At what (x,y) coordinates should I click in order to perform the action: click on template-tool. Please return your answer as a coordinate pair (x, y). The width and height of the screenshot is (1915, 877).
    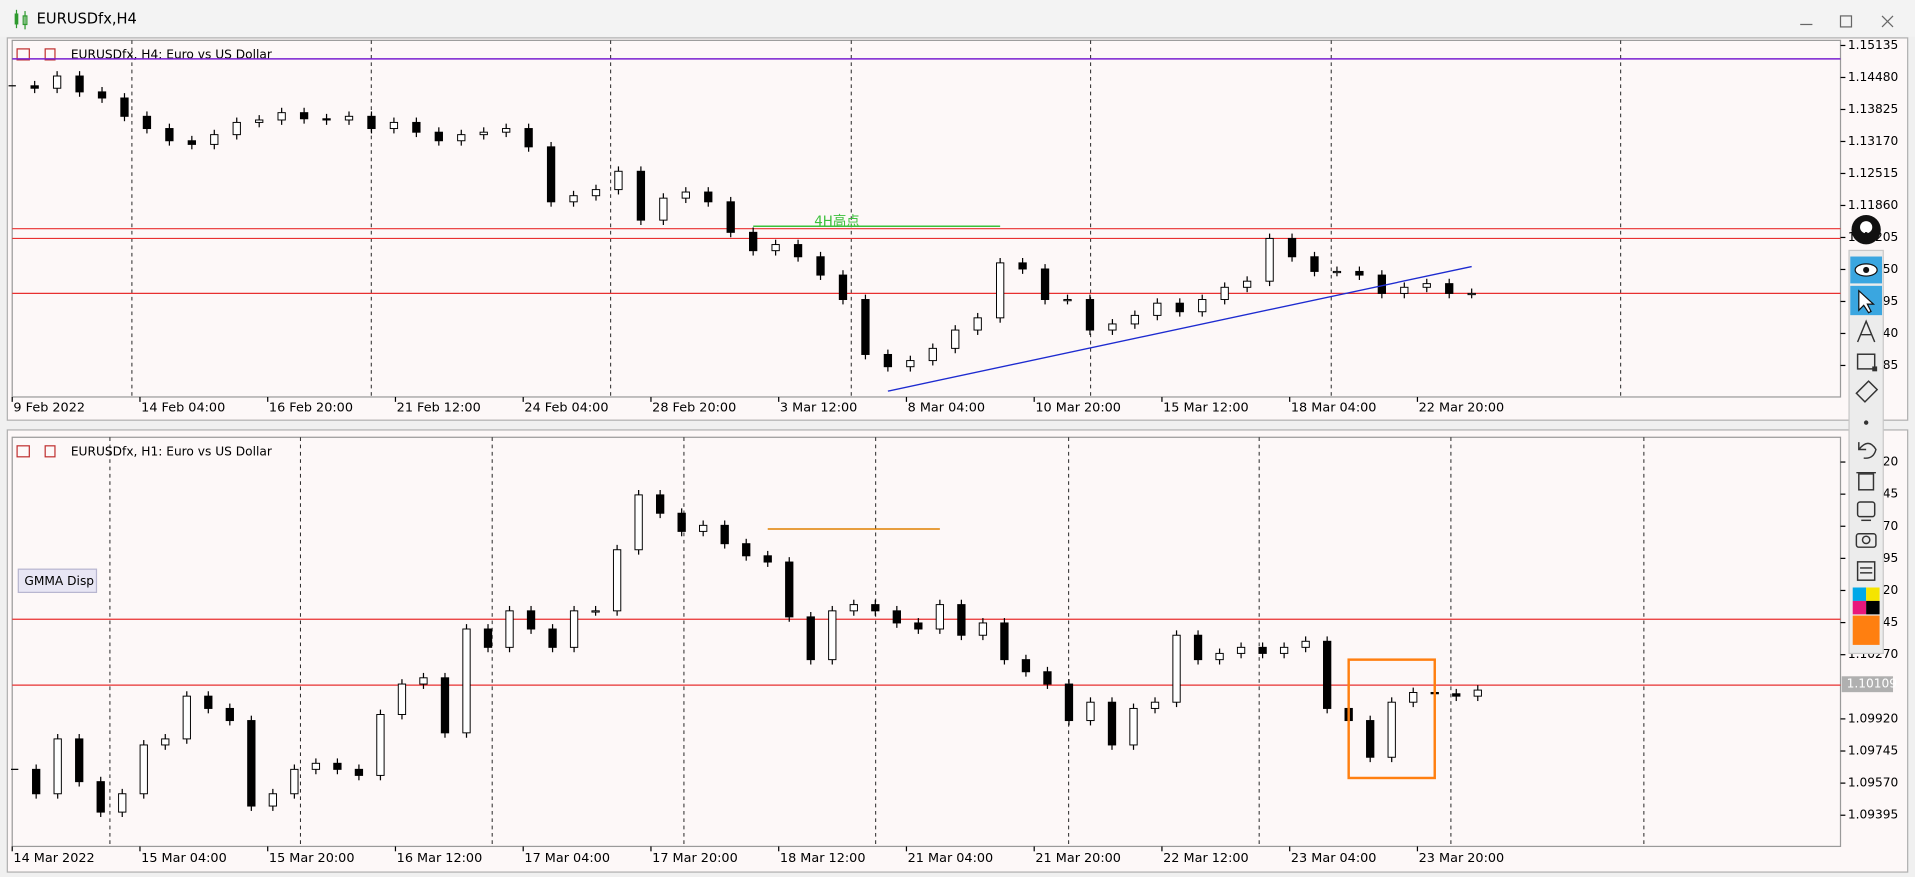
    Looking at the image, I should click on (1866, 511).